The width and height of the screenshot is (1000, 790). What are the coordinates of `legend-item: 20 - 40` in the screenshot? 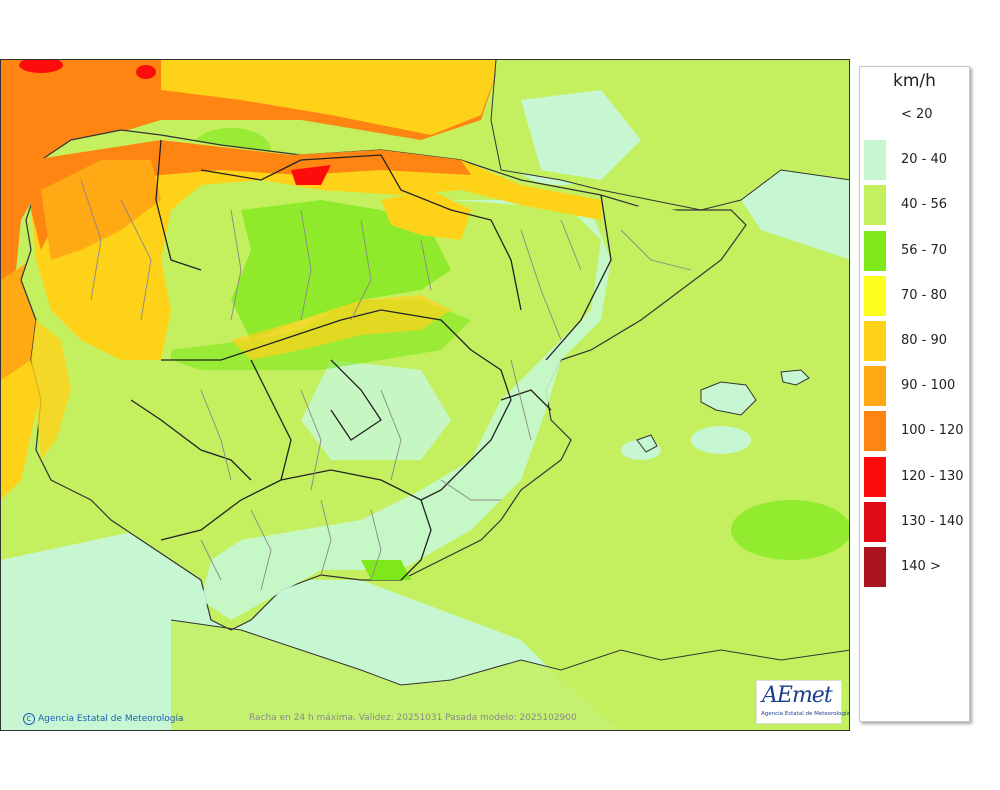 It's located at (917, 160).